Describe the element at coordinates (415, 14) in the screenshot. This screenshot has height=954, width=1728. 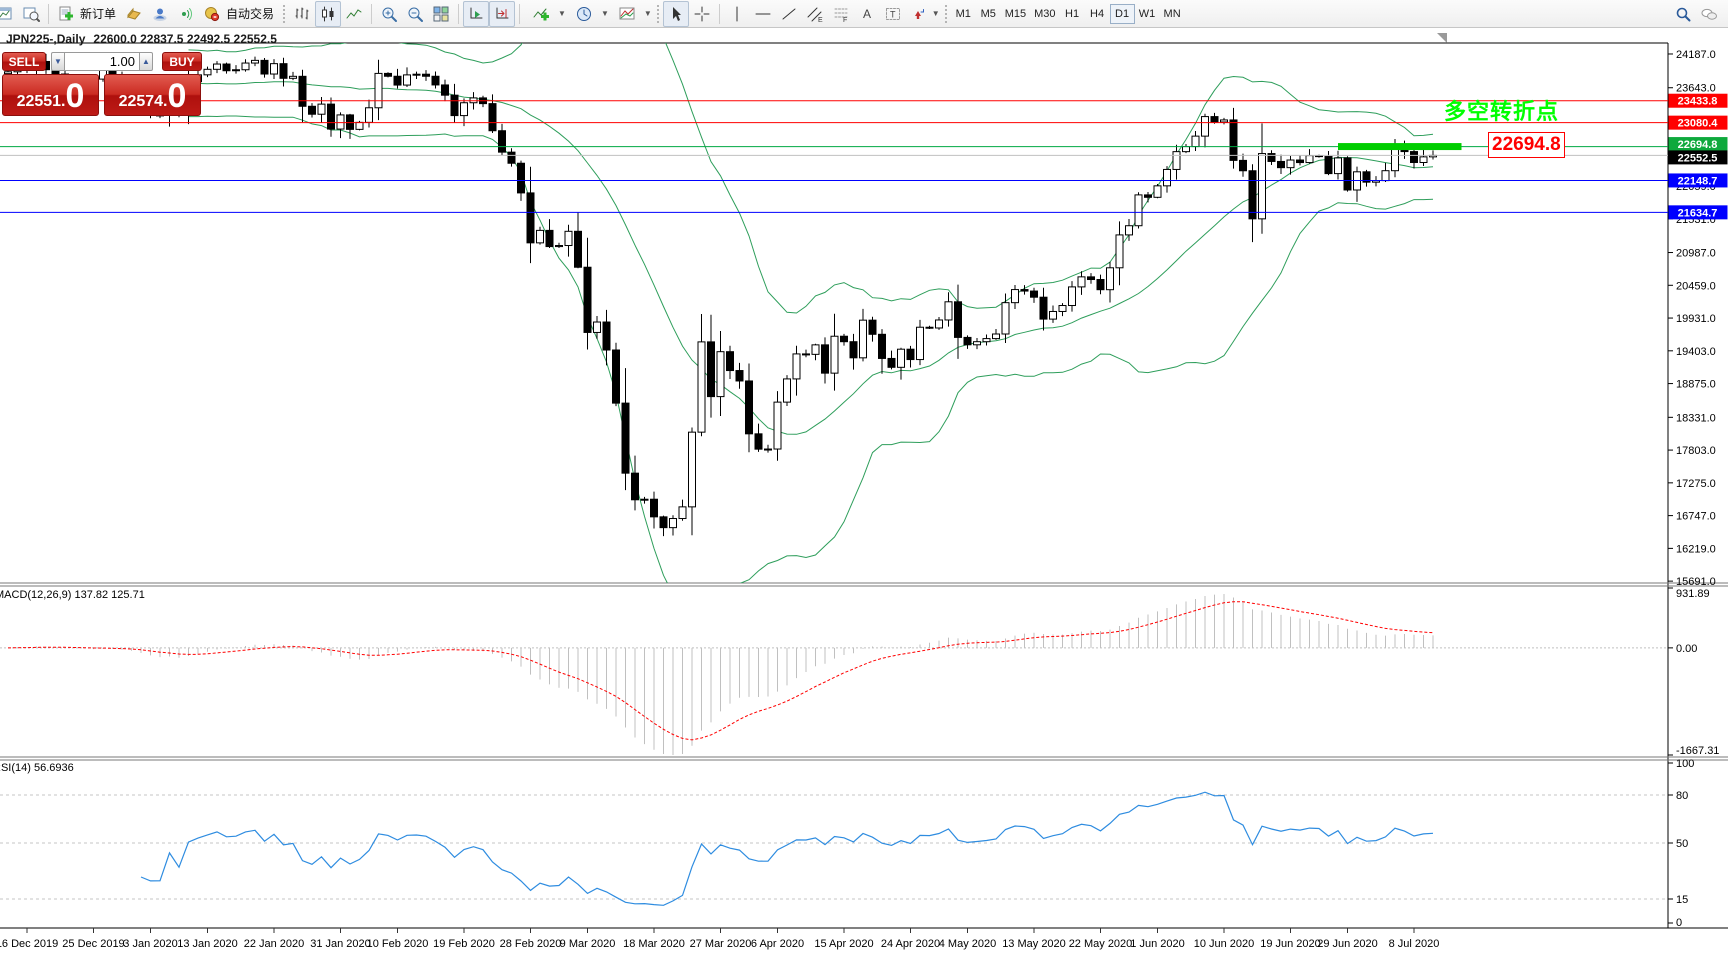
I see `zoom-out-button` at that location.